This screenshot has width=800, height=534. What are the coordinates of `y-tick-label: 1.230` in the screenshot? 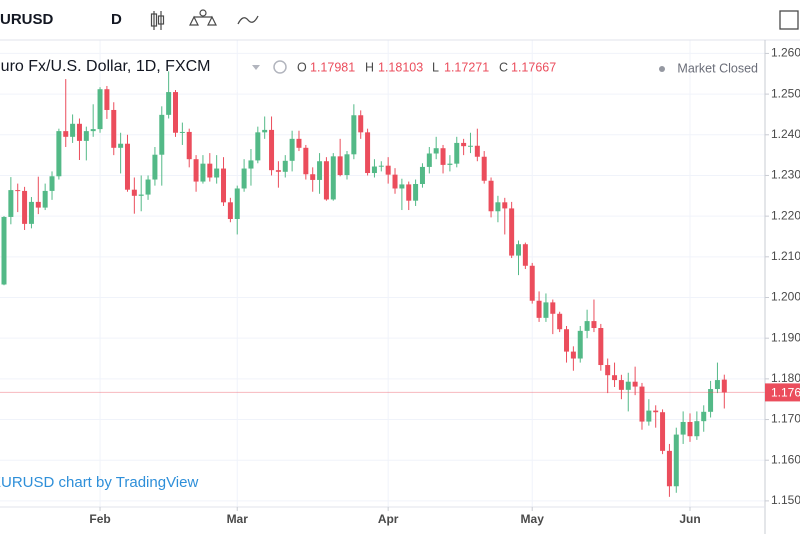 It's located at (785, 175).